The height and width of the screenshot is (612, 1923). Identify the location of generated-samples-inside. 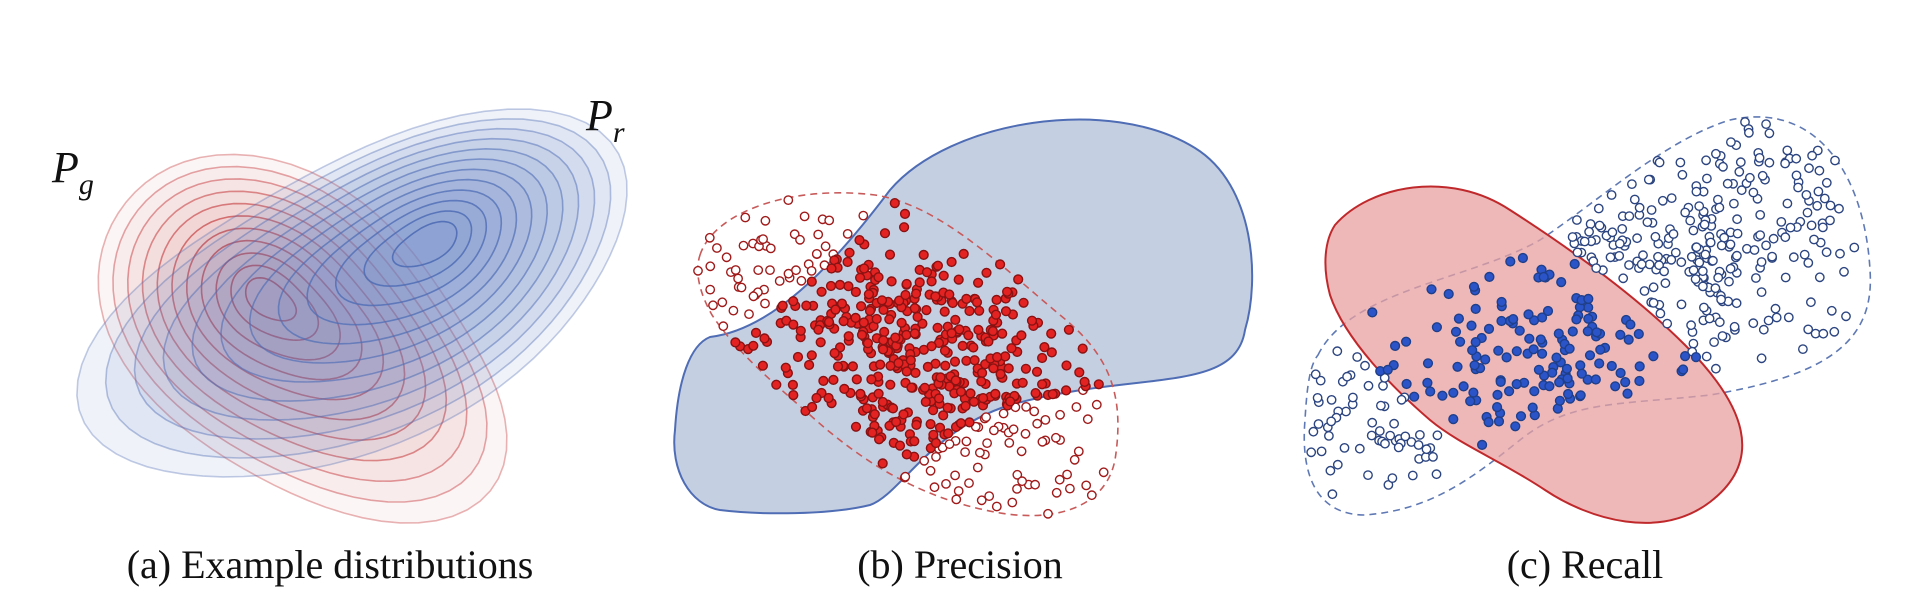
(917, 333).